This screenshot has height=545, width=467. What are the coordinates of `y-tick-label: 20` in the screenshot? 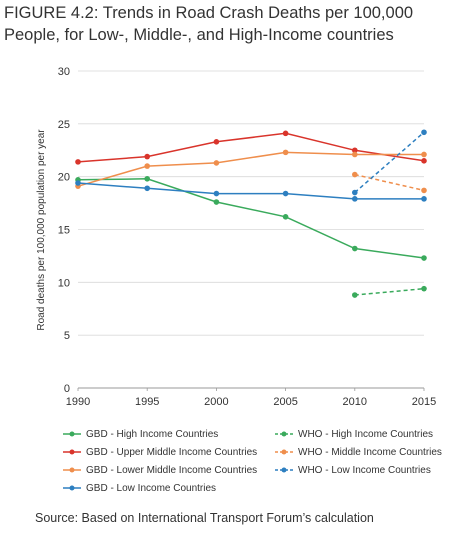 It's located at (64, 178).